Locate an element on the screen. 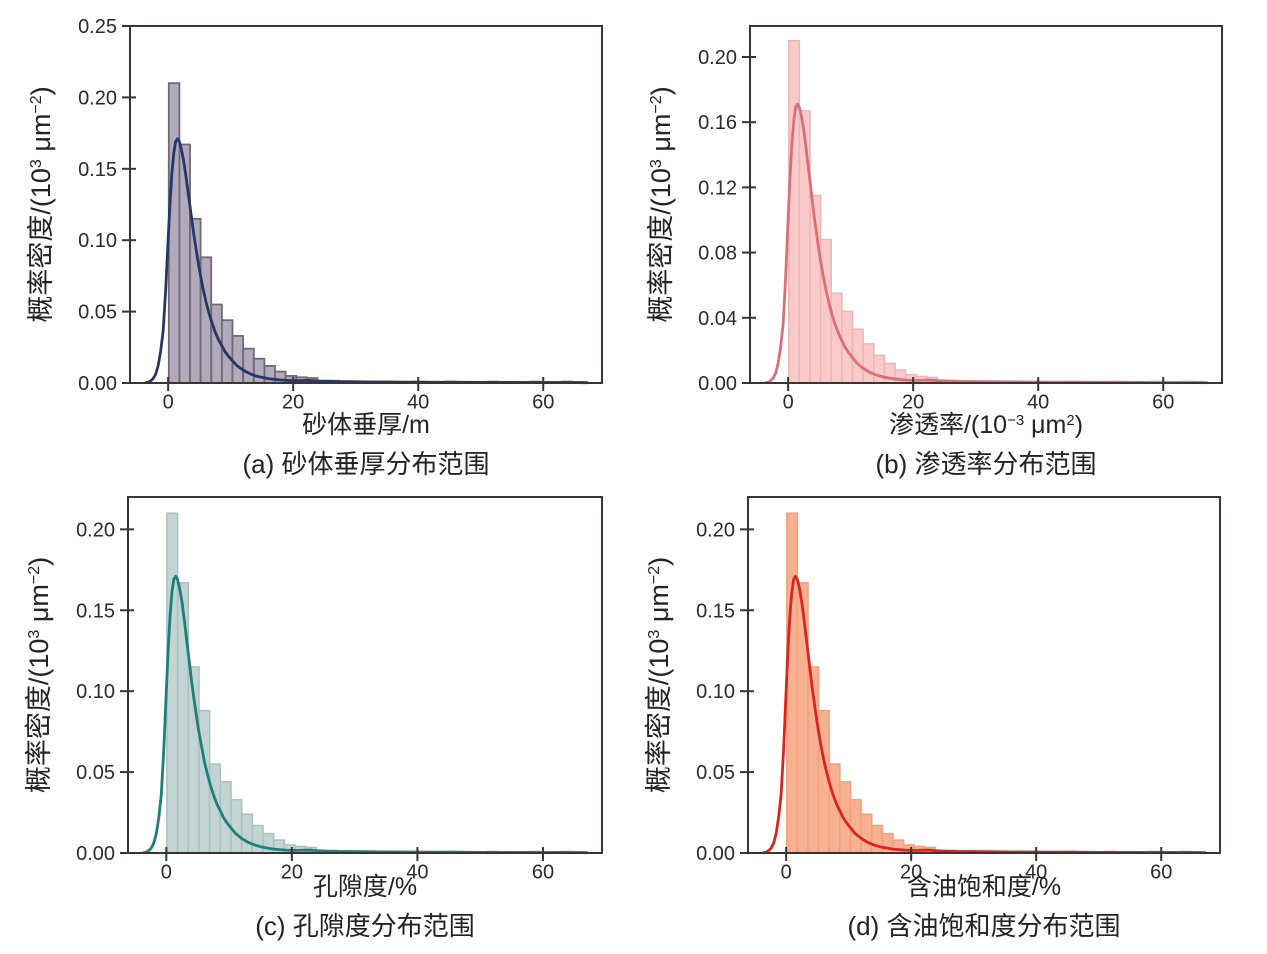 The height and width of the screenshot is (954, 1267). superscript: 2 is located at coordinates (1070, 420).